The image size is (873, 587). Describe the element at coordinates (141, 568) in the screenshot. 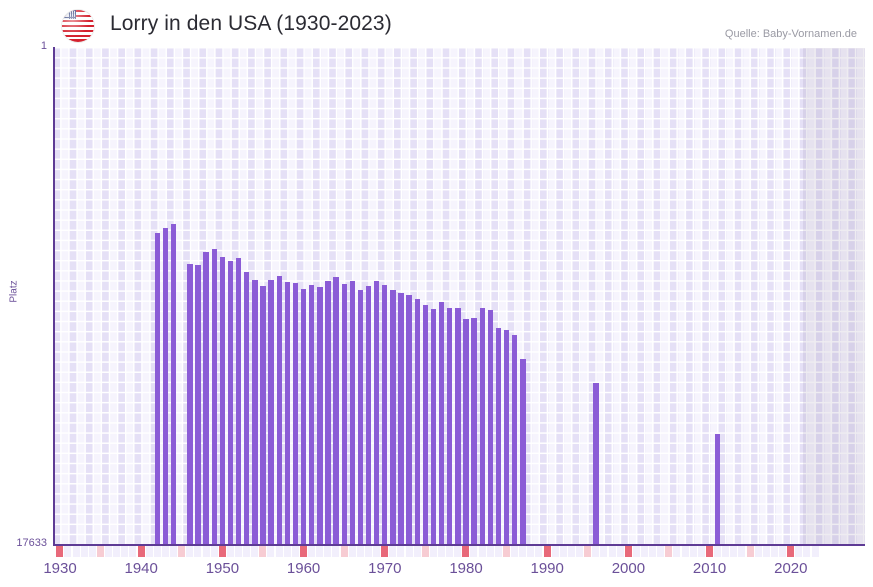

I see `x-axis-tick-label: 1940` at that location.